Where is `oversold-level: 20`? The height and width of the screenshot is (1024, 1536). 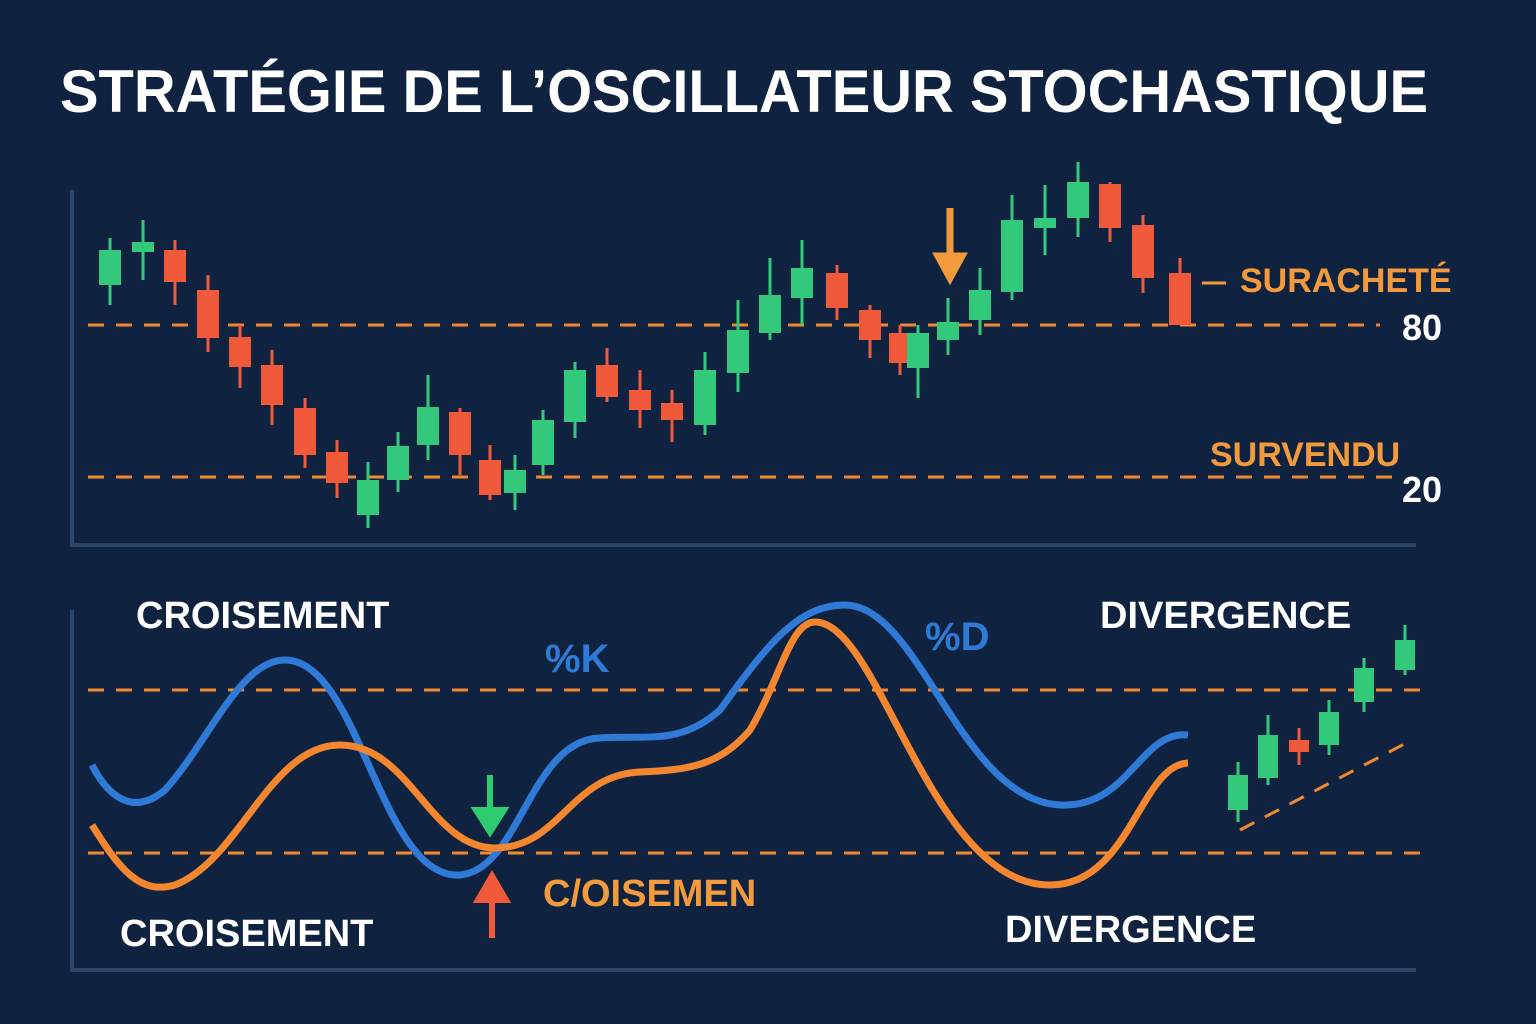 oversold-level: 20 is located at coordinates (1422, 489).